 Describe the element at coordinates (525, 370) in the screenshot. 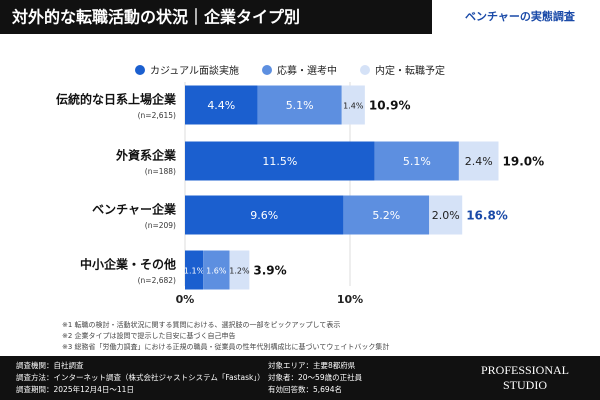

I see `logo: PROFESSIONAL` at that location.